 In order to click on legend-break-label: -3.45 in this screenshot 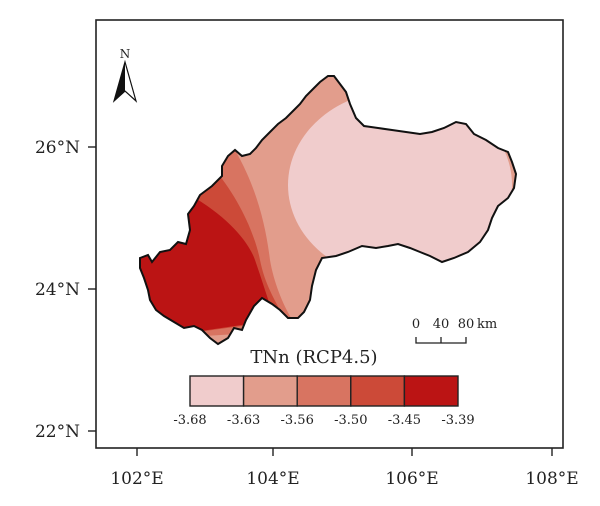, I will do `click(404, 420)`.